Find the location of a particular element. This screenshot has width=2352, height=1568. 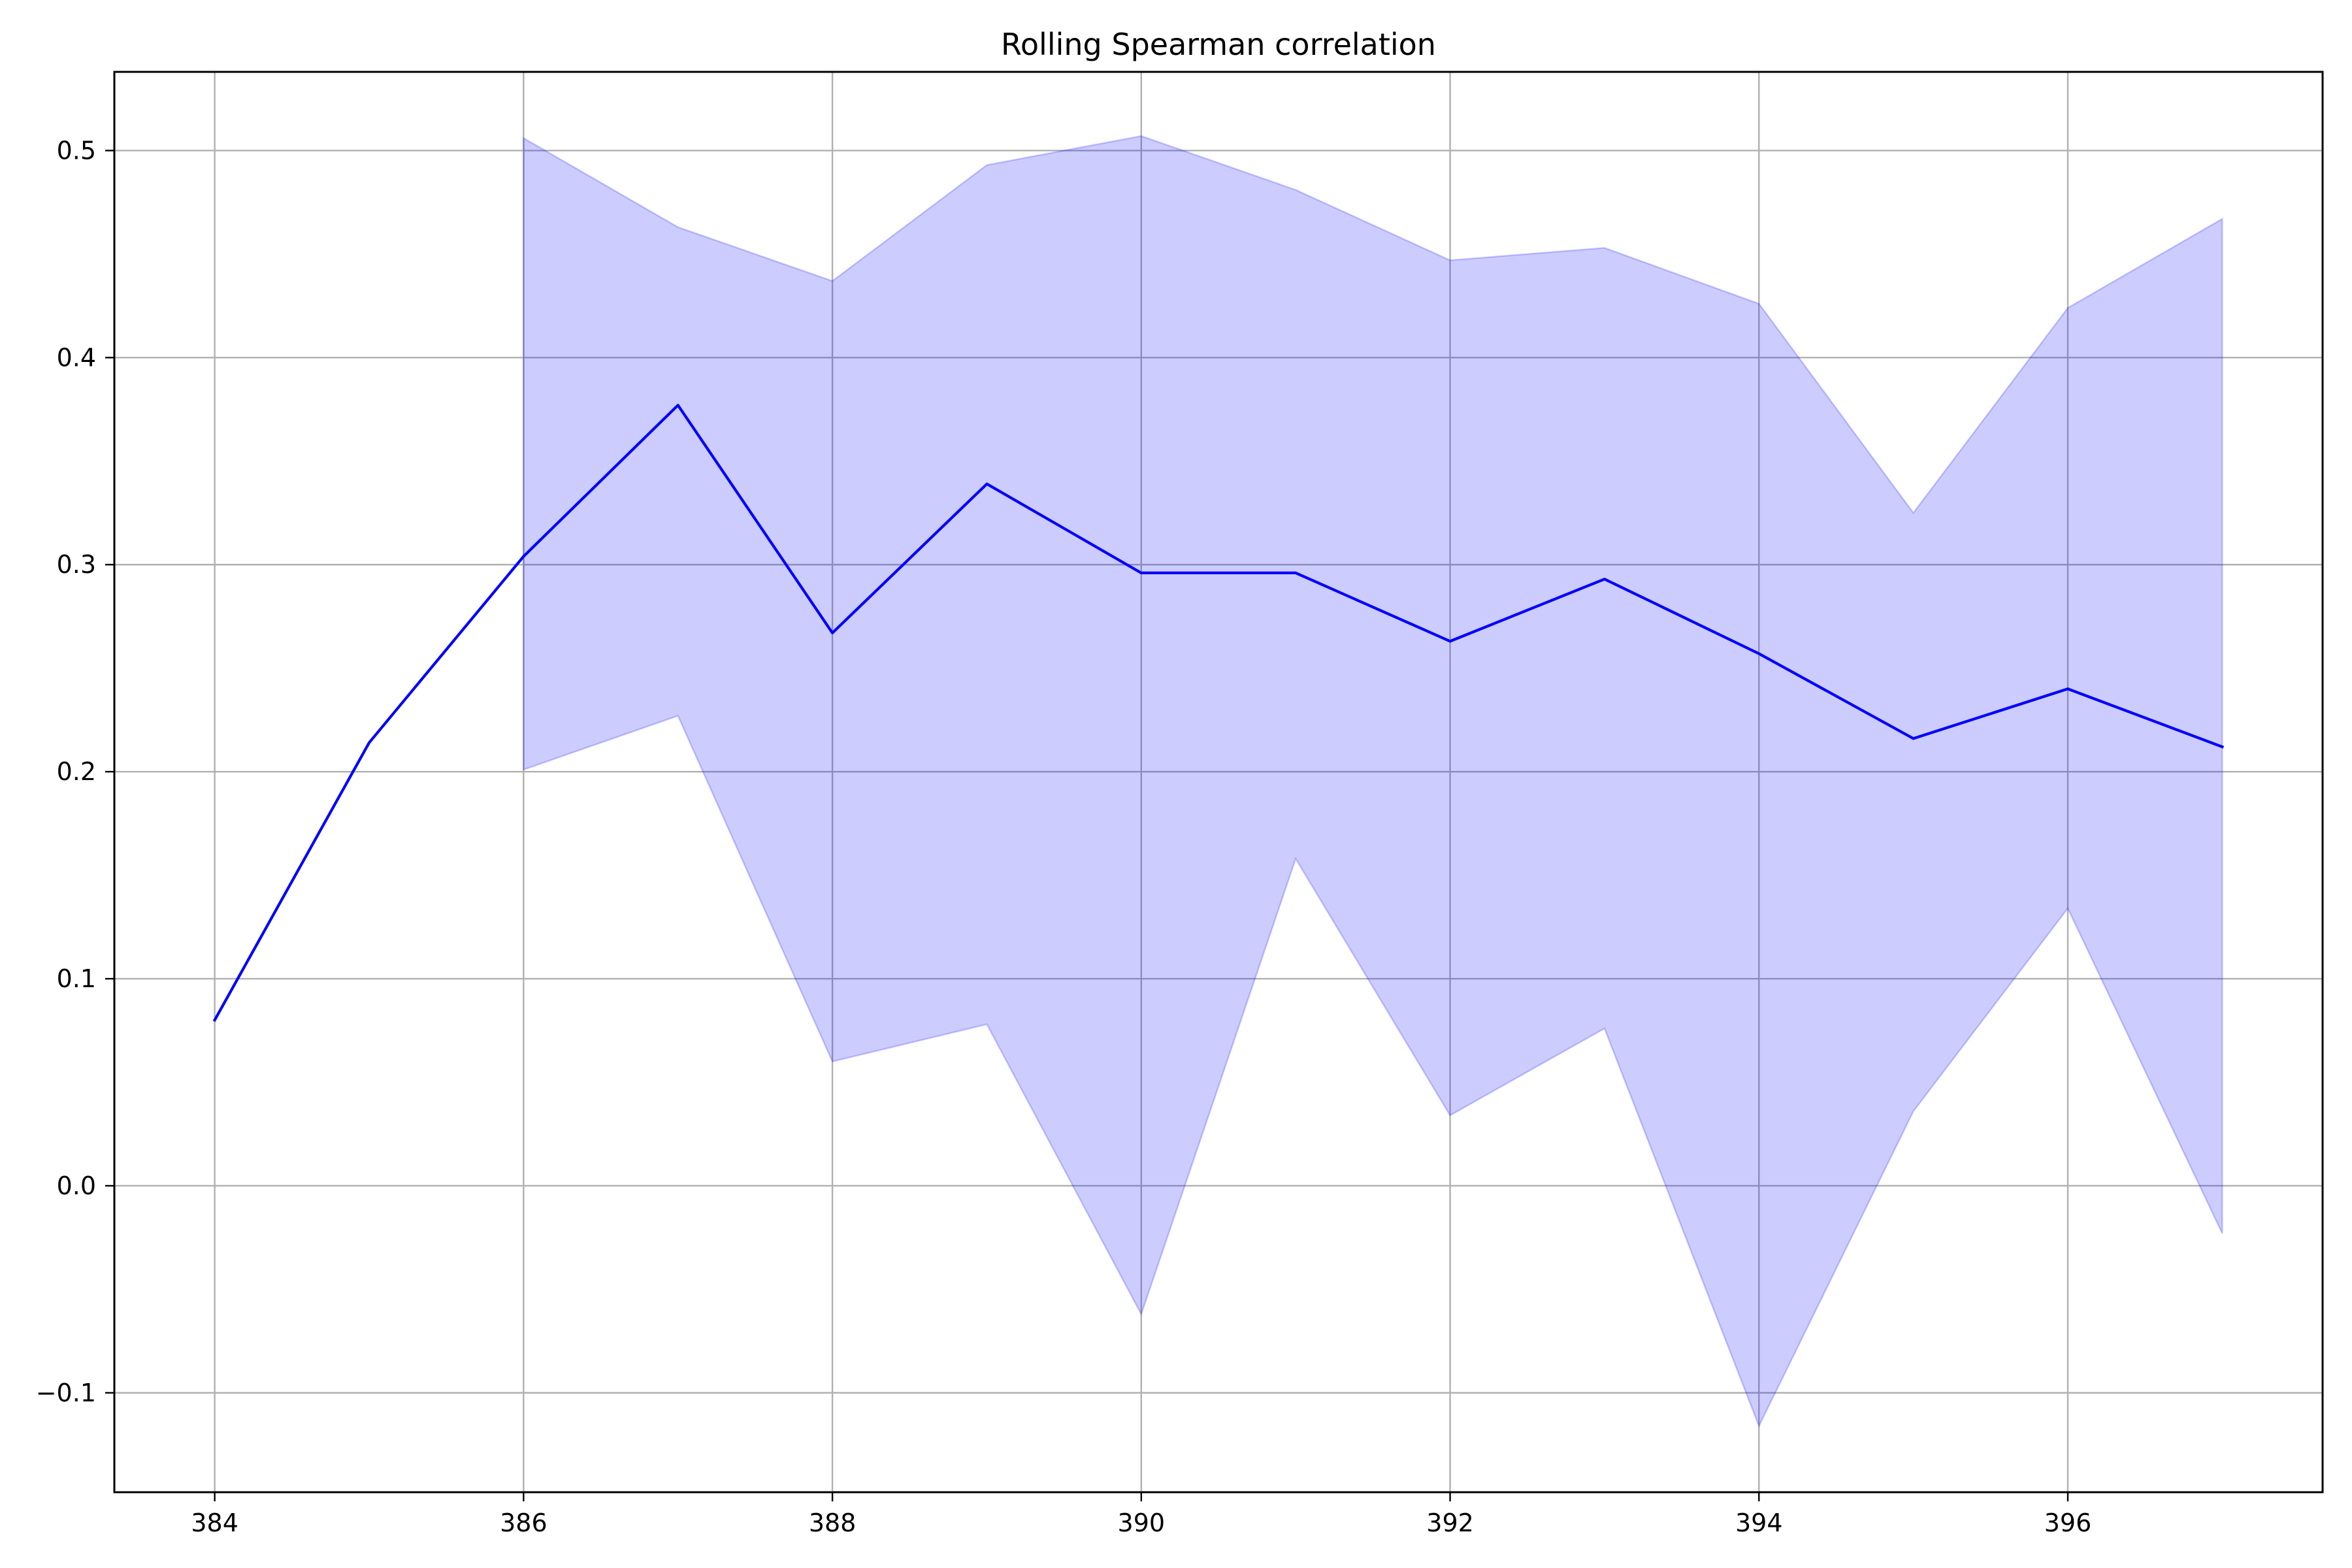

y-tick-label: 0.3 is located at coordinates (76, 564).